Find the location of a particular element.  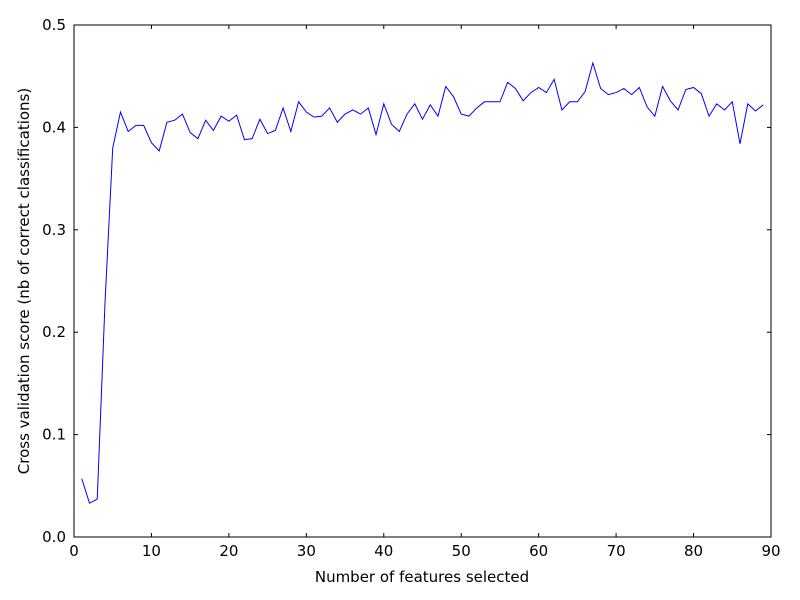

y-tick-label: 0.2 is located at coordinates (54, 332).